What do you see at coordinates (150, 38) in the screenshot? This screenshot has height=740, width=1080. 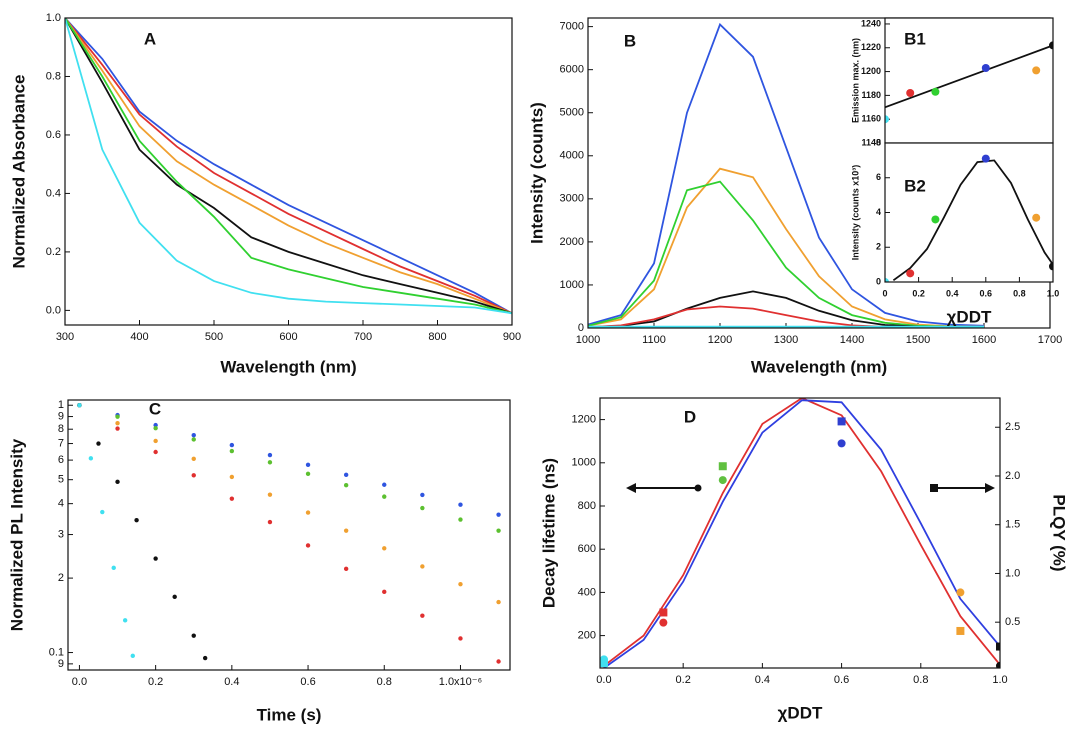 I see `panel-label: A` at bounding box center [150, 38].